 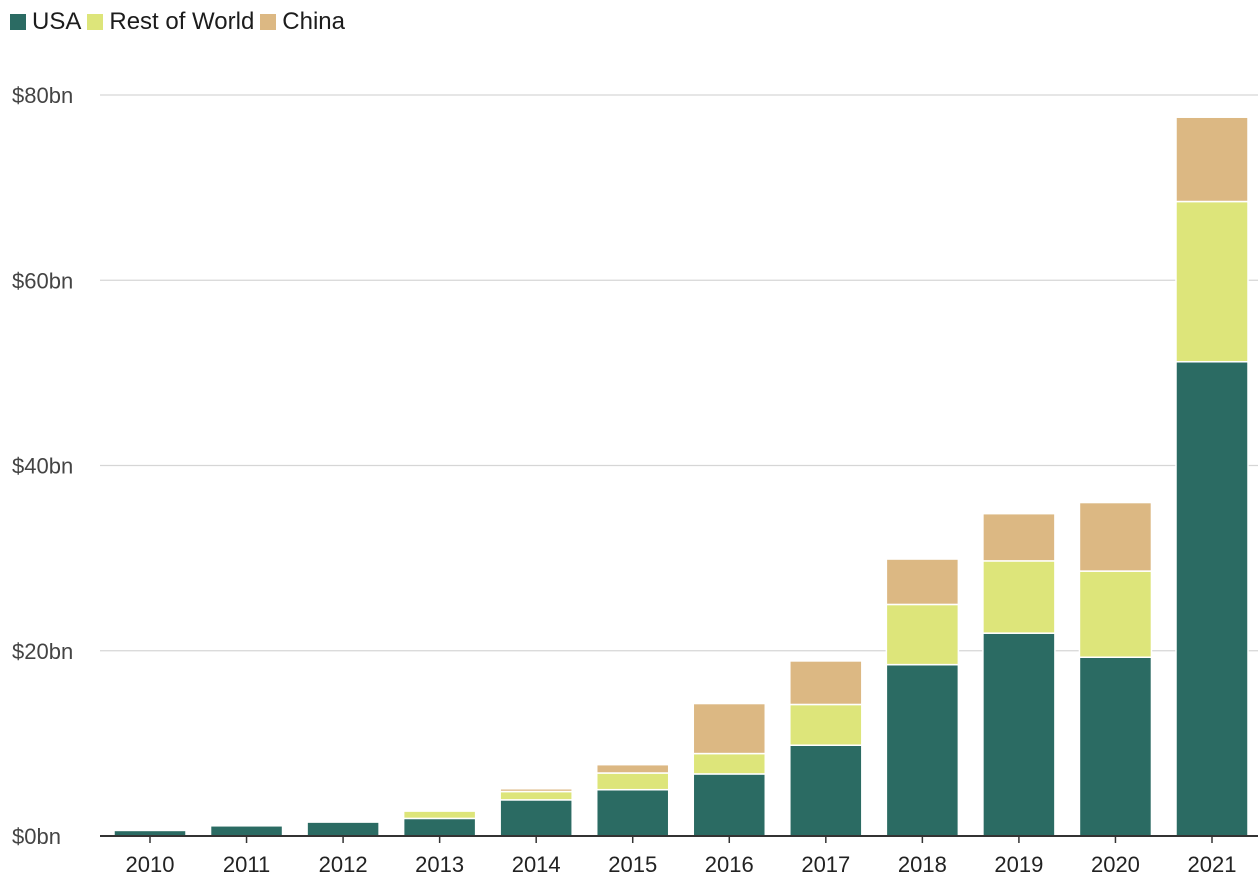 I want to click on bar-segment-usa-2011, so click(x=246, y=831).